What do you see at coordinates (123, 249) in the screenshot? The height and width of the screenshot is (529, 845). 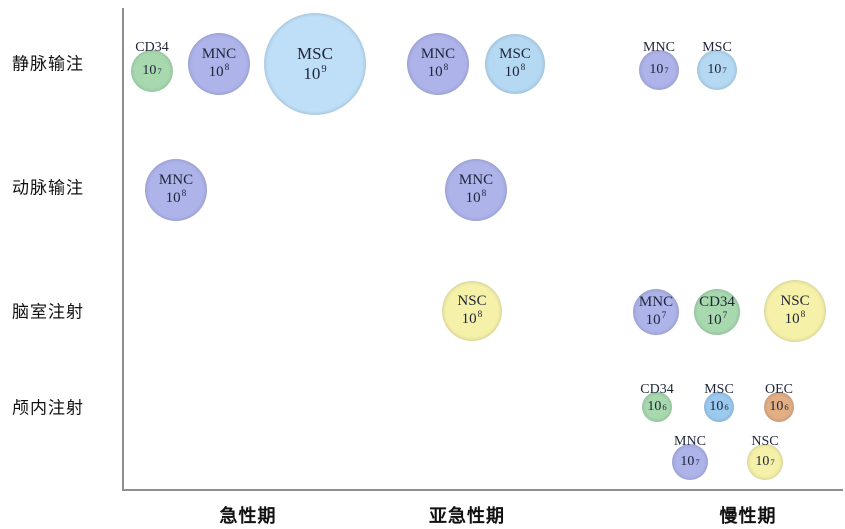 I see `y-axis-line` at bounding box center [123, 249].